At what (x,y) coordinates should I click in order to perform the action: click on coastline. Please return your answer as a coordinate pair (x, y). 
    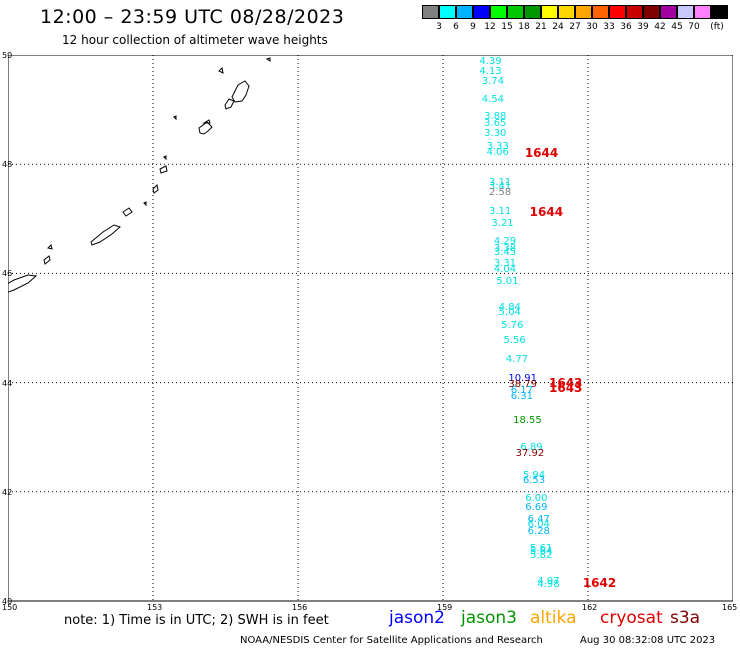
    Looking at the image, I should click on (139, 175).